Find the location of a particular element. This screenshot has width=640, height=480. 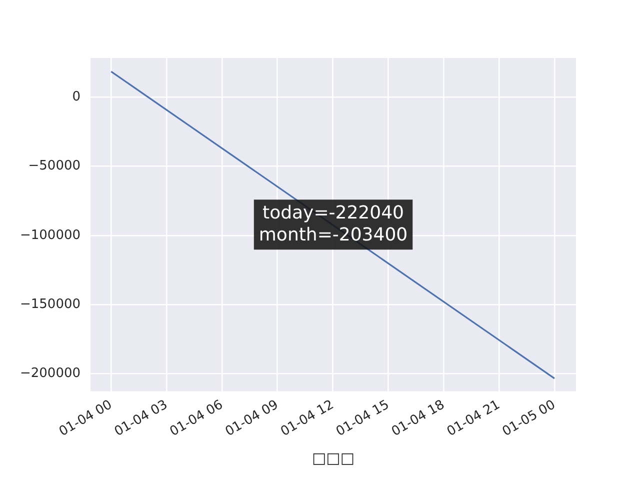

x-axis-title: □□□ is located at coordinates (333, 457).